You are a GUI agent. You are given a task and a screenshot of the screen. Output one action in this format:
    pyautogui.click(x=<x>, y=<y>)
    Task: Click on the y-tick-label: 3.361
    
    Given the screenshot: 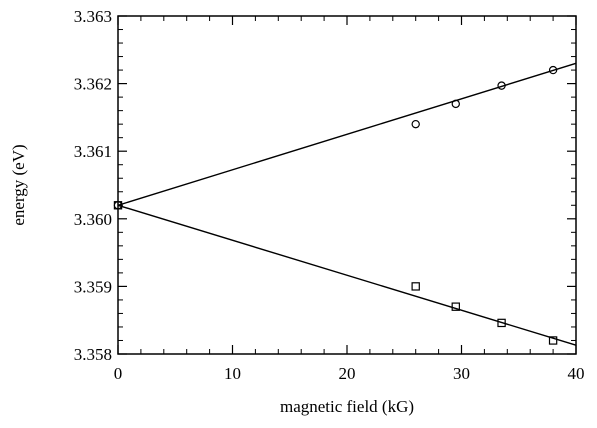 What is the action you would take?
    pyautogui.click(x=93, y=151)
    